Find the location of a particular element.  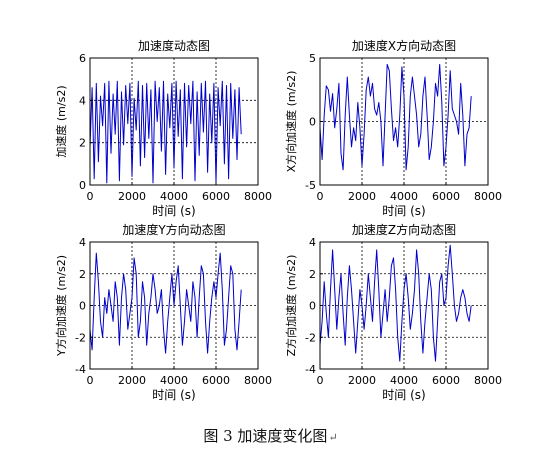

chart-title: 加速度X方向动态图 is located at coordinates (404, 45).